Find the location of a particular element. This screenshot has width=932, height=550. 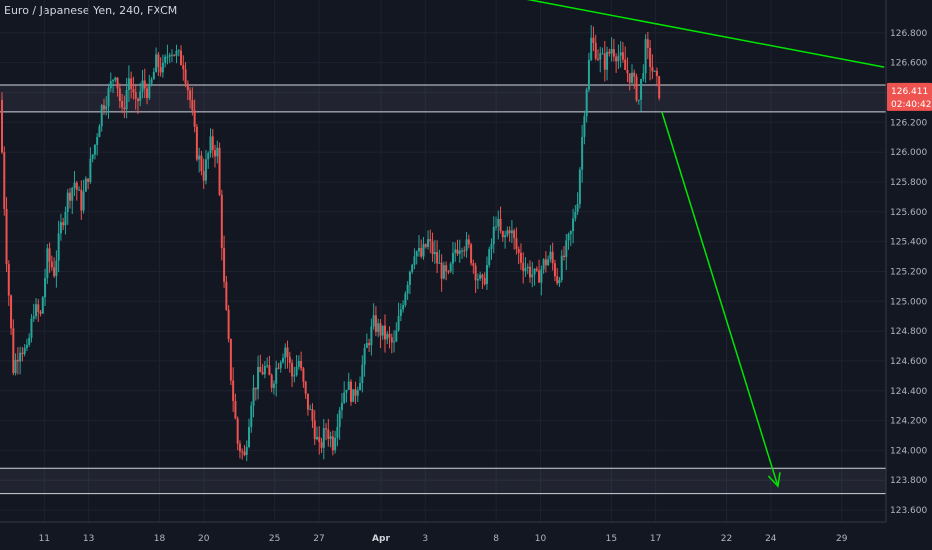

y-tick-label: 125.400 is located at coordinates (908, 243).